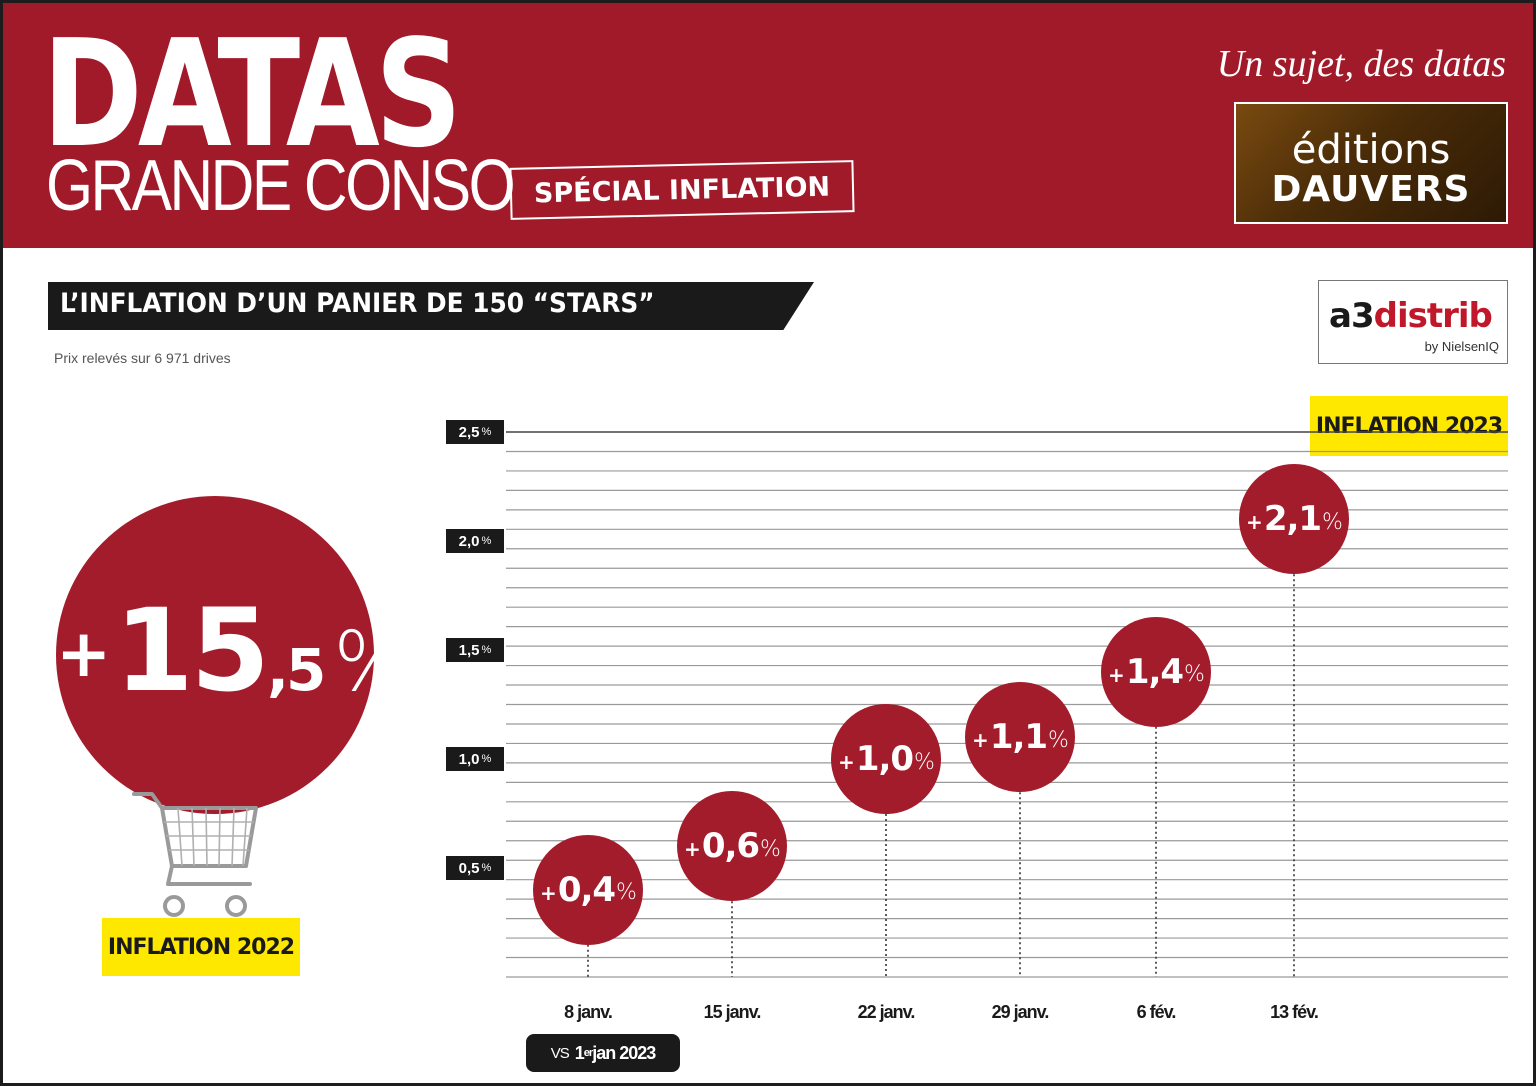  What do you see at coordinates (1156, 1012) in the screenshot?
I see `x-tick-label: 6 fév.` at bounding box center [1156, 1012].